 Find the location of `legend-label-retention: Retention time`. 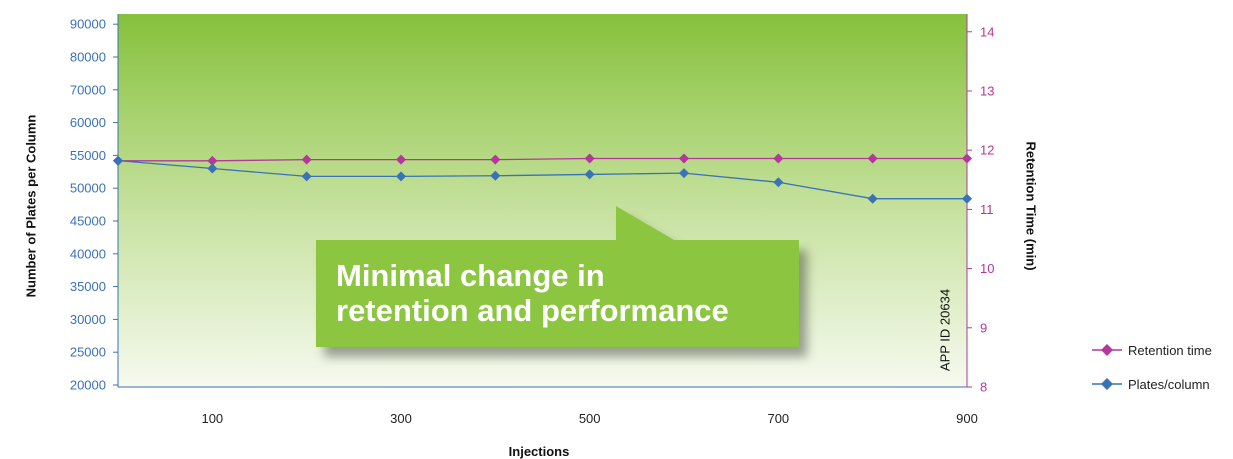

legend-label-retention: Retention time is located at coordinates (1170, 350).